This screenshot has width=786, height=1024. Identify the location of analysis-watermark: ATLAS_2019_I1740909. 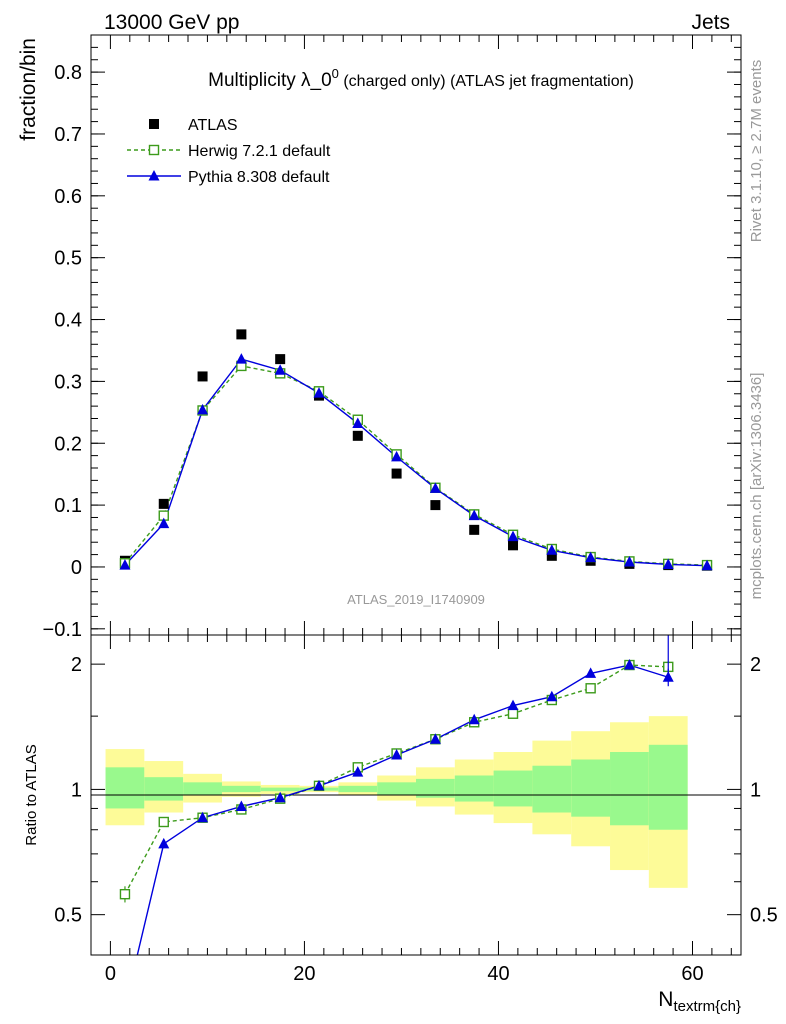
(416, 599).